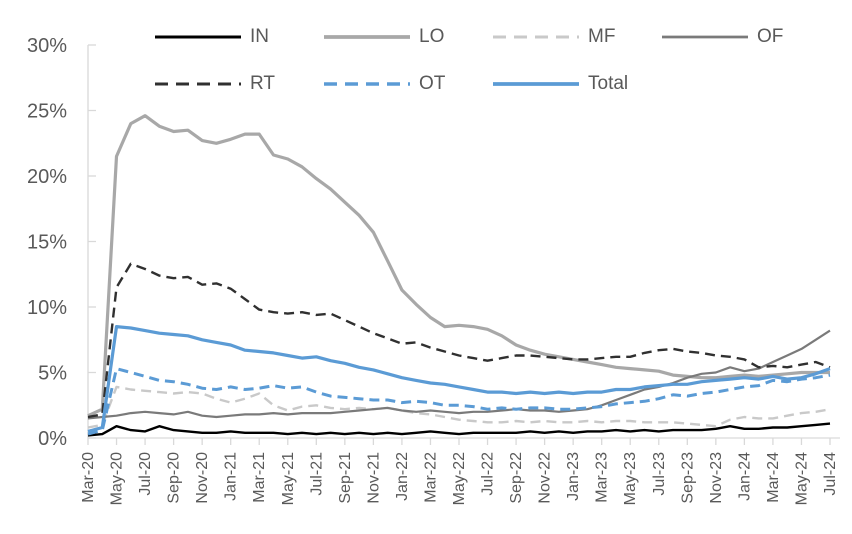 This screenshot has width=852, height=534. What do you see at coordinates (459, 429) in the screenshot?
I see `series-line-in` at bounding box center [459, 429].